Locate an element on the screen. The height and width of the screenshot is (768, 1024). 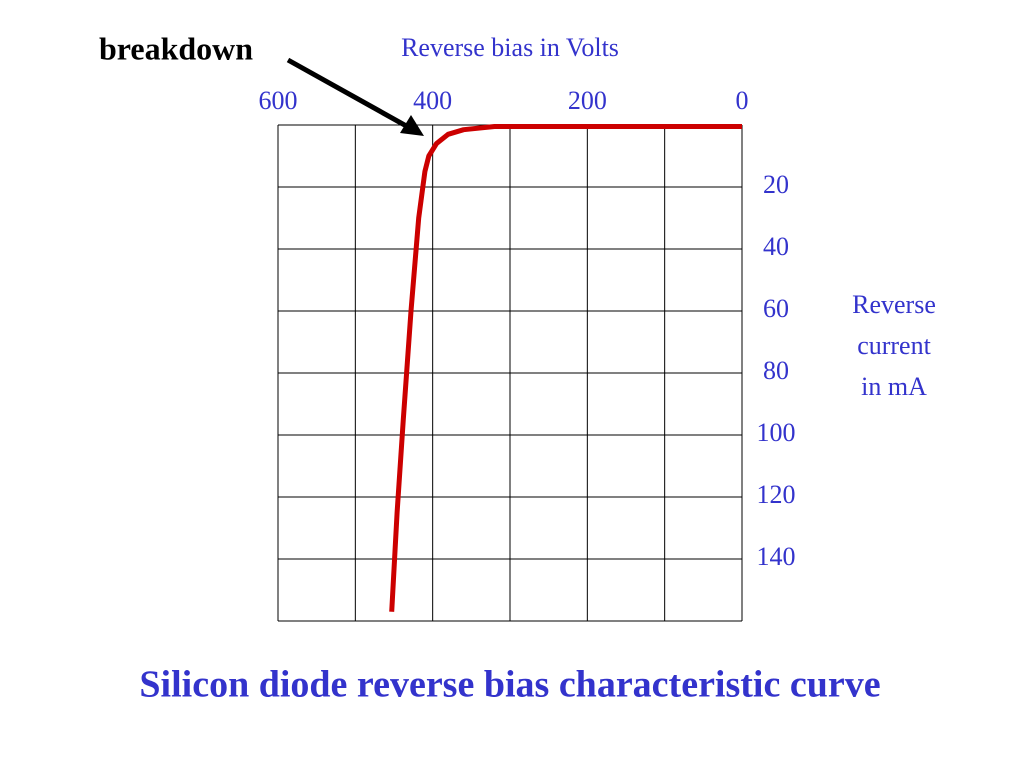
y-axis-label-line: in mA is located at coordinates (894, 386).